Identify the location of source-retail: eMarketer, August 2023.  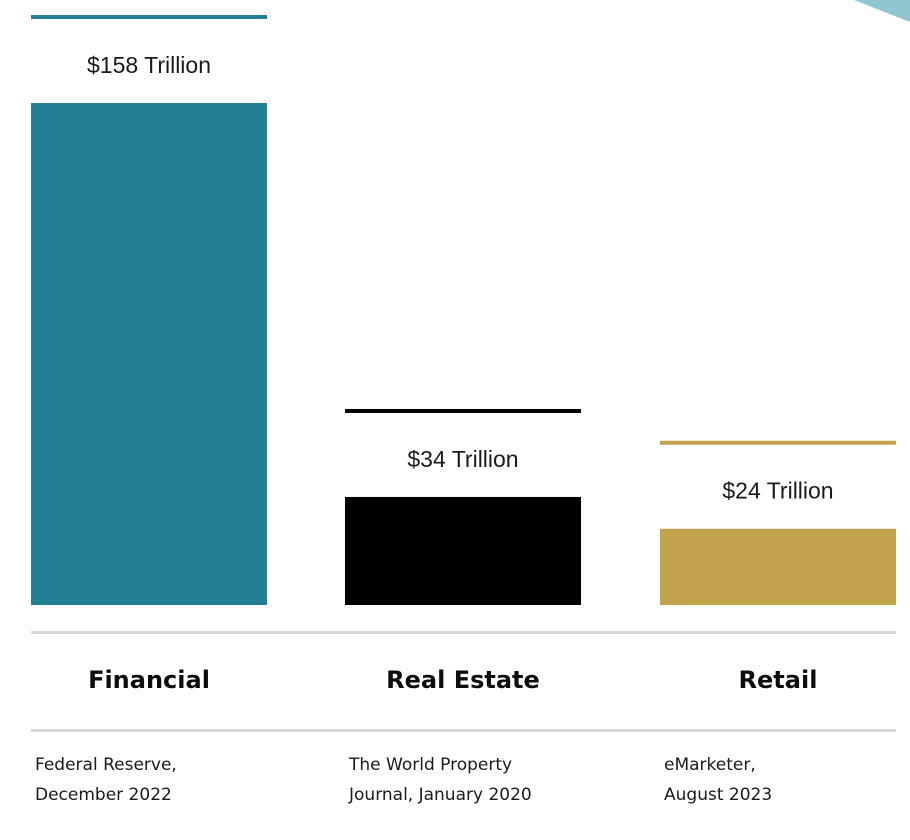
(784, 780).